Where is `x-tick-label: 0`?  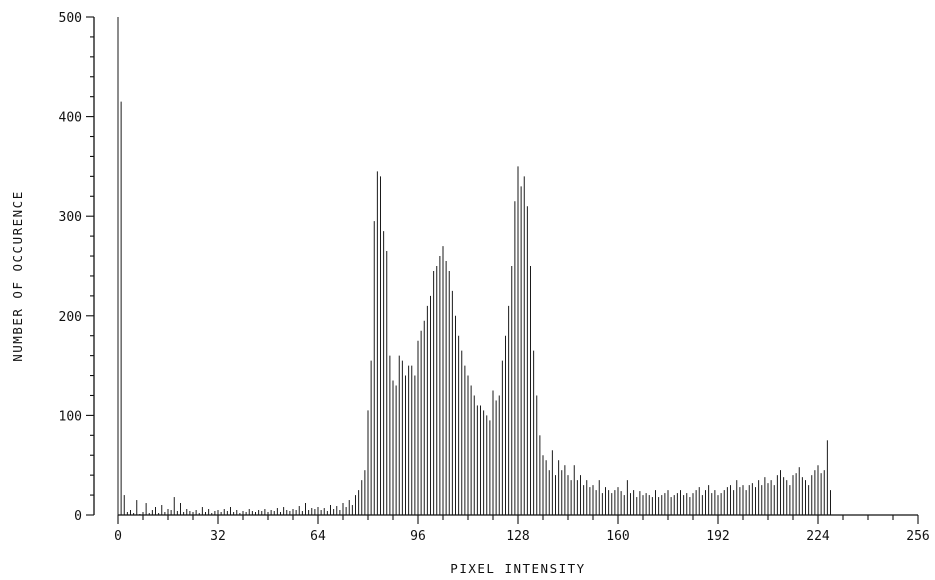 x-tick-label: 0 is located at coordinates (118, 536).